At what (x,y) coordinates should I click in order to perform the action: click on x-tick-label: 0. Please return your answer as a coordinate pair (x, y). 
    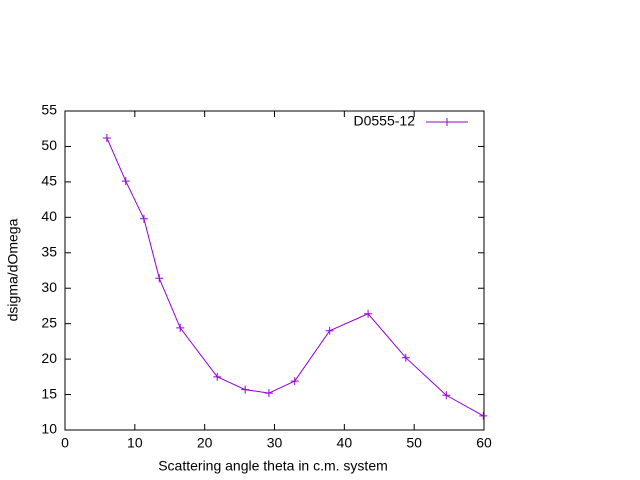
    Looking at the image, I should click on (65, 443).